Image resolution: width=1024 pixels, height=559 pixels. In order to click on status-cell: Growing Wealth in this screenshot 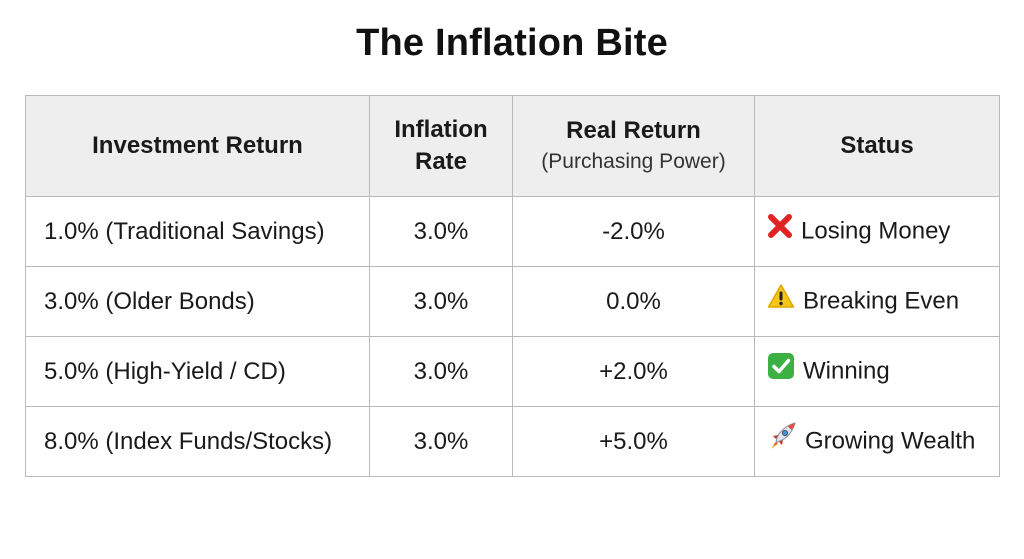, I will do `click(877, 441)`.